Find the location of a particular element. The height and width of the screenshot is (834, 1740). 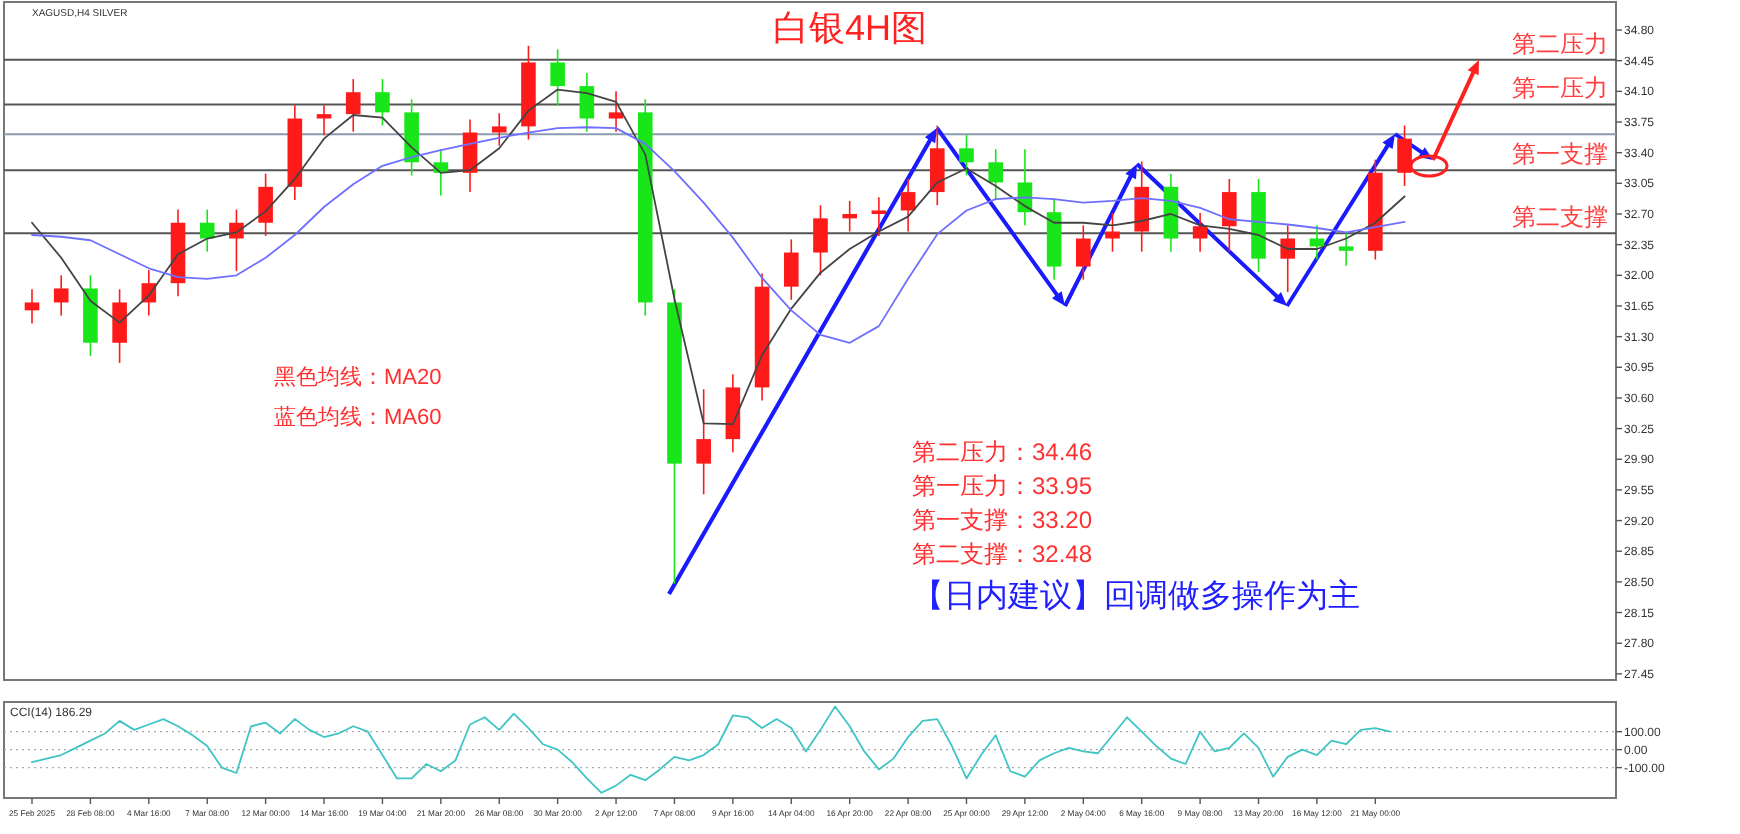

ref-line-label: 第一支撑 is located at coordinates (1560, 154).